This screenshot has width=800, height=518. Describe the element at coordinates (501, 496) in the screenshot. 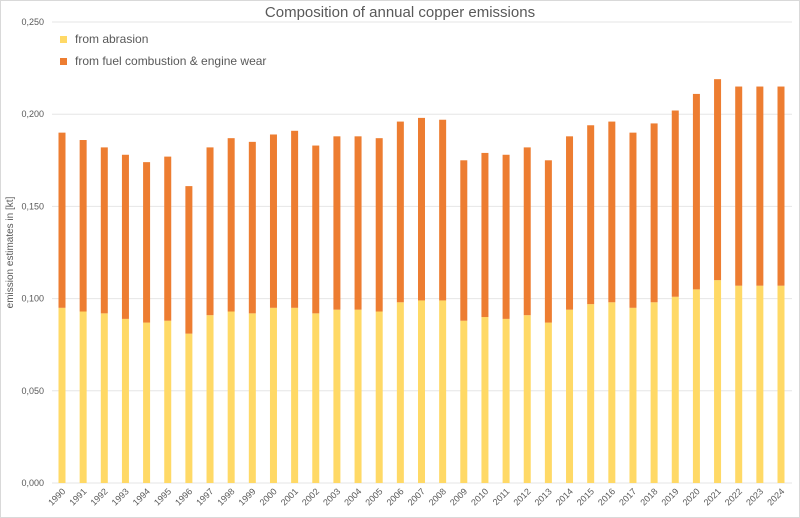

I see `x-tick-label: 2011` at that location.